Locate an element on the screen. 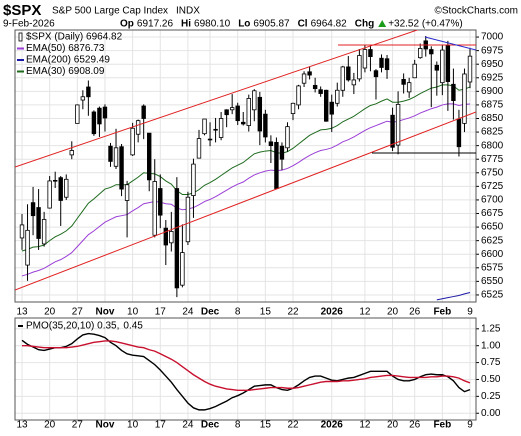 The width and height of the screenshot is (521, 436). quote-label: Chg is located at coordinates (364, 24).